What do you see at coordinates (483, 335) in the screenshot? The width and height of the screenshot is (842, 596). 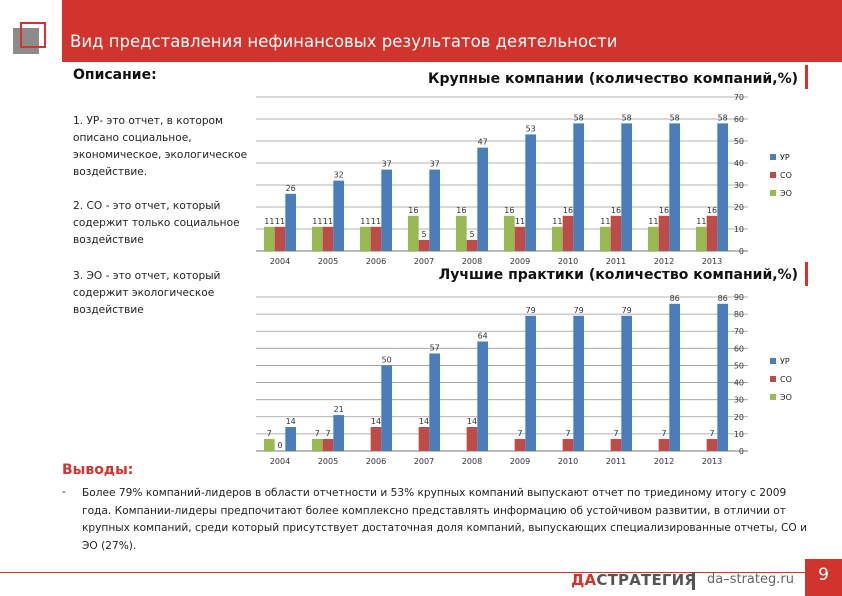 I see `data-label: 64` at bounding box center [483, 335].